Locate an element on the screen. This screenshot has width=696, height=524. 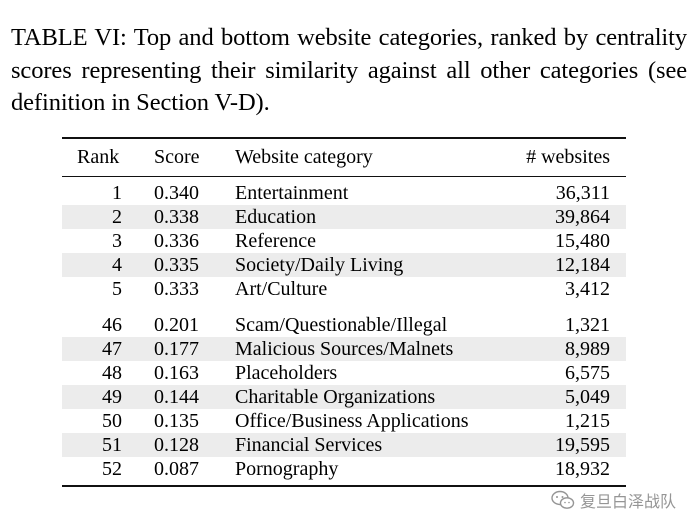
websites-cell: 18,932 is located at coordinates (582, 469).